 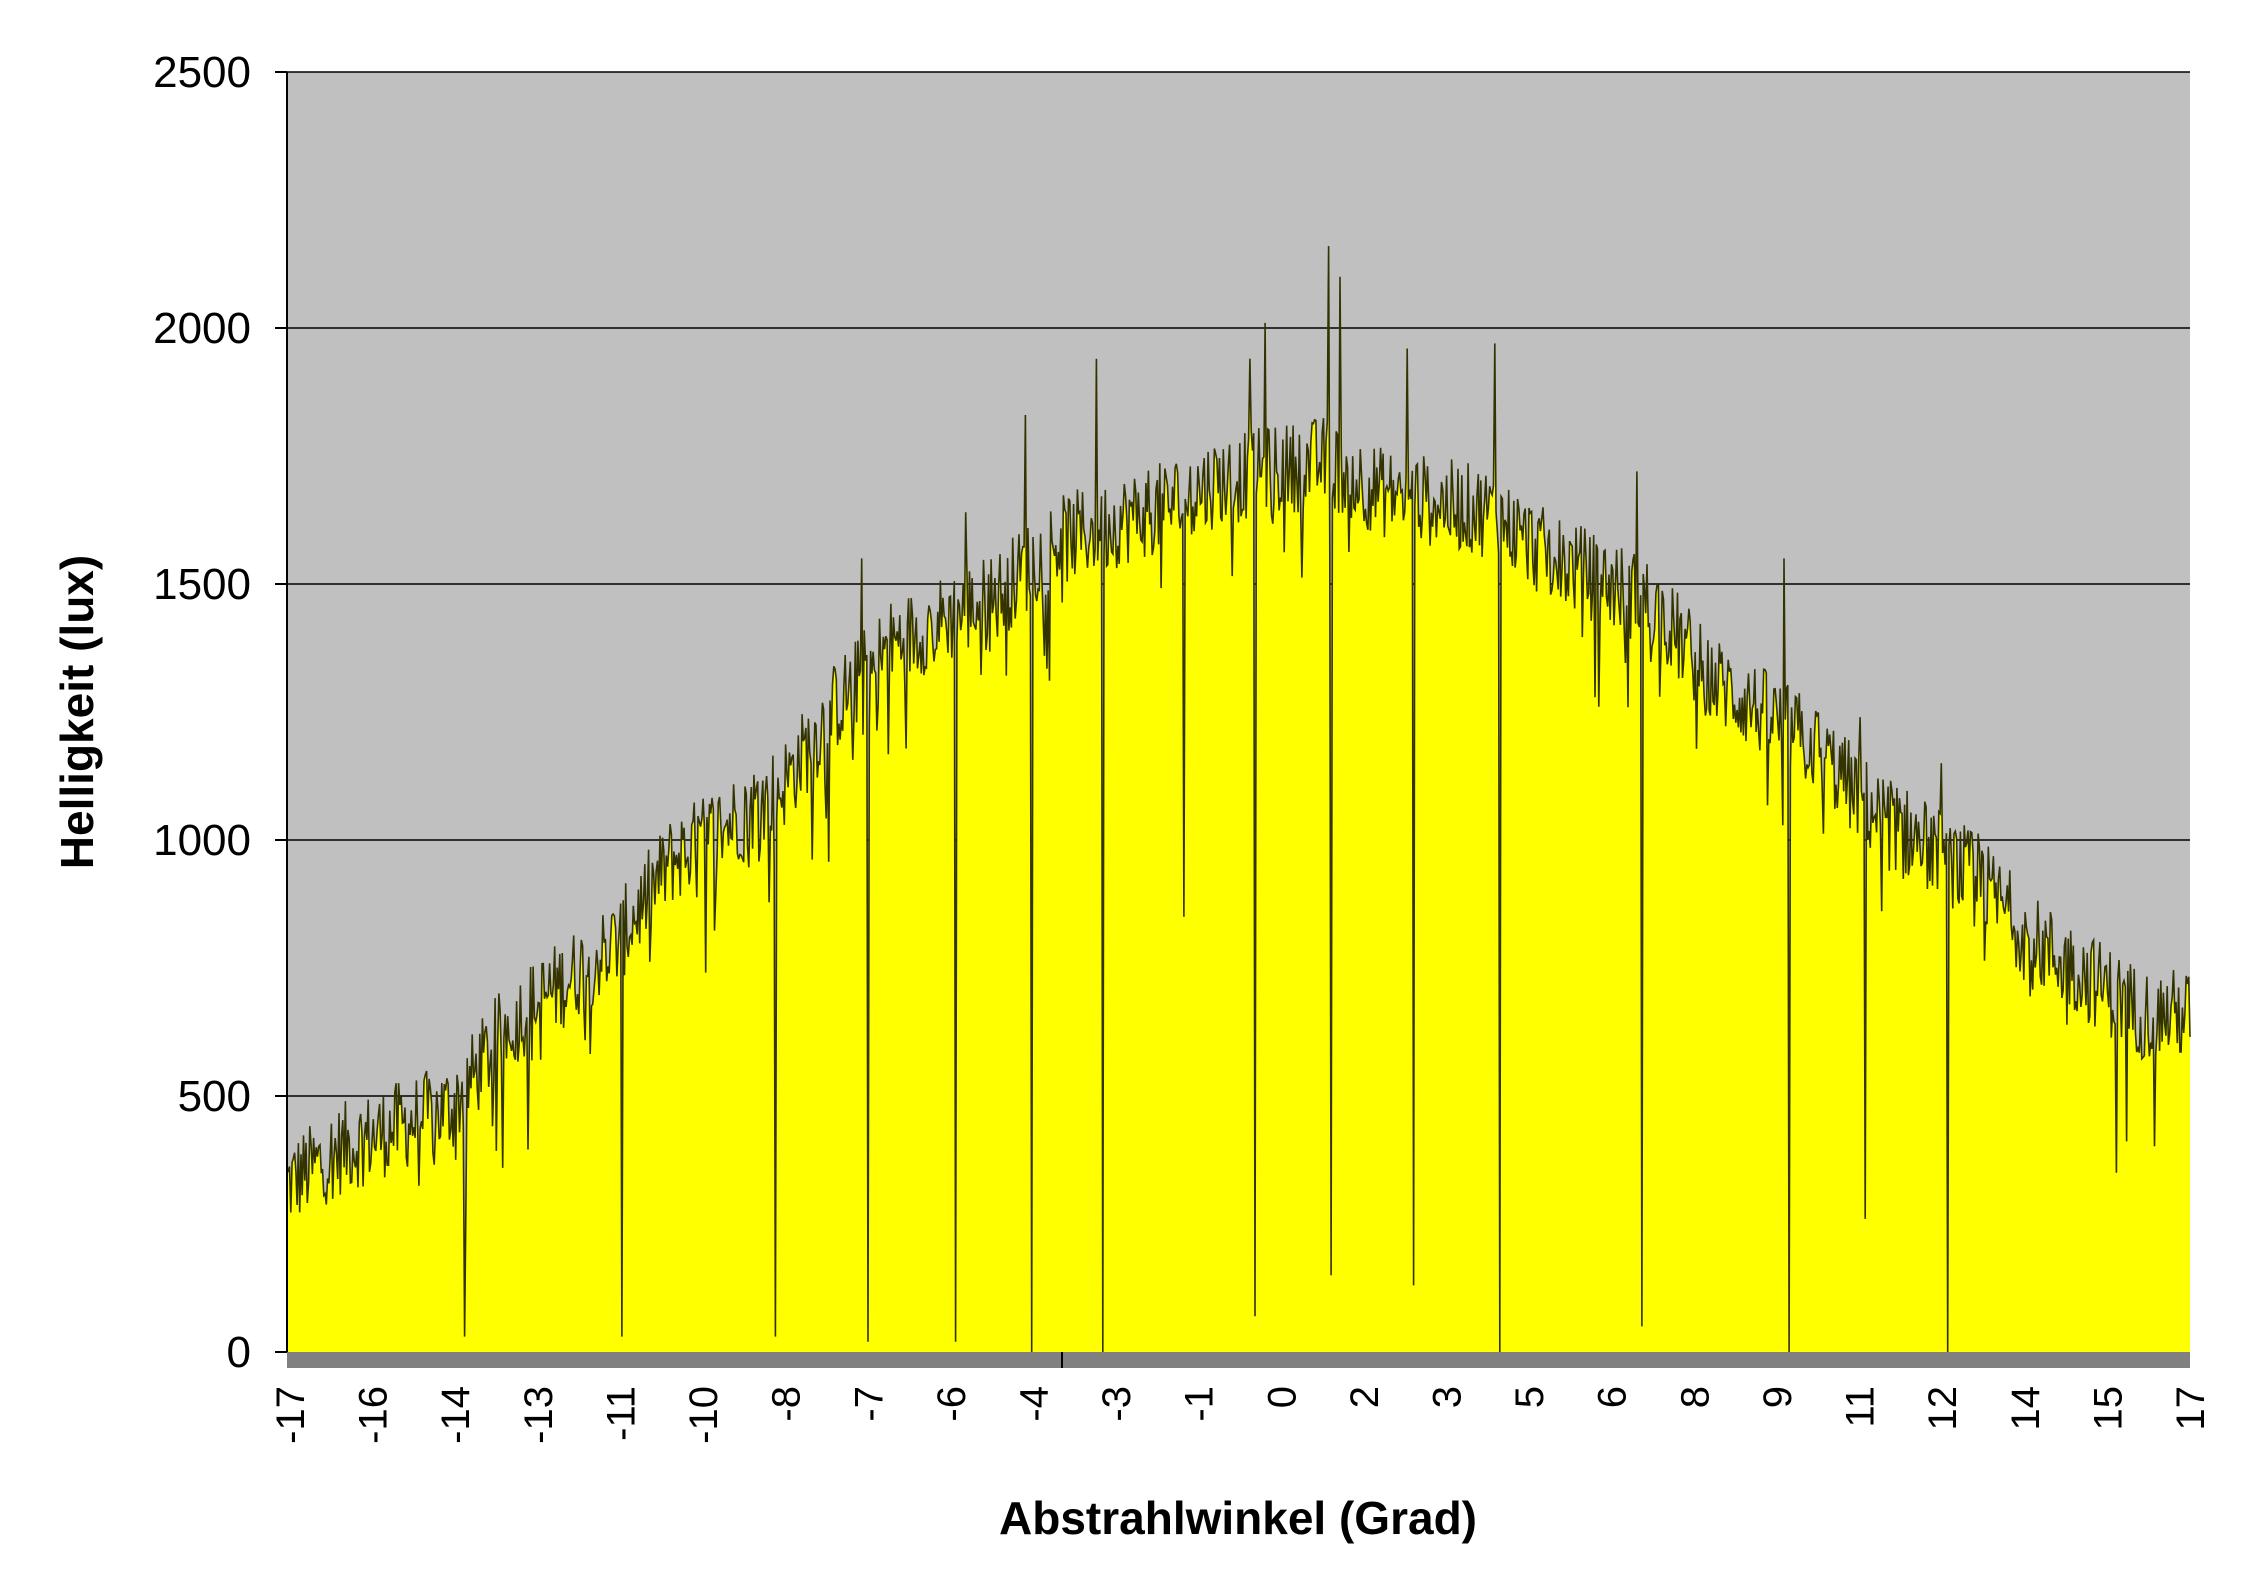 I want to click on x-tick-label: -16, so click(x=374, y=1415).